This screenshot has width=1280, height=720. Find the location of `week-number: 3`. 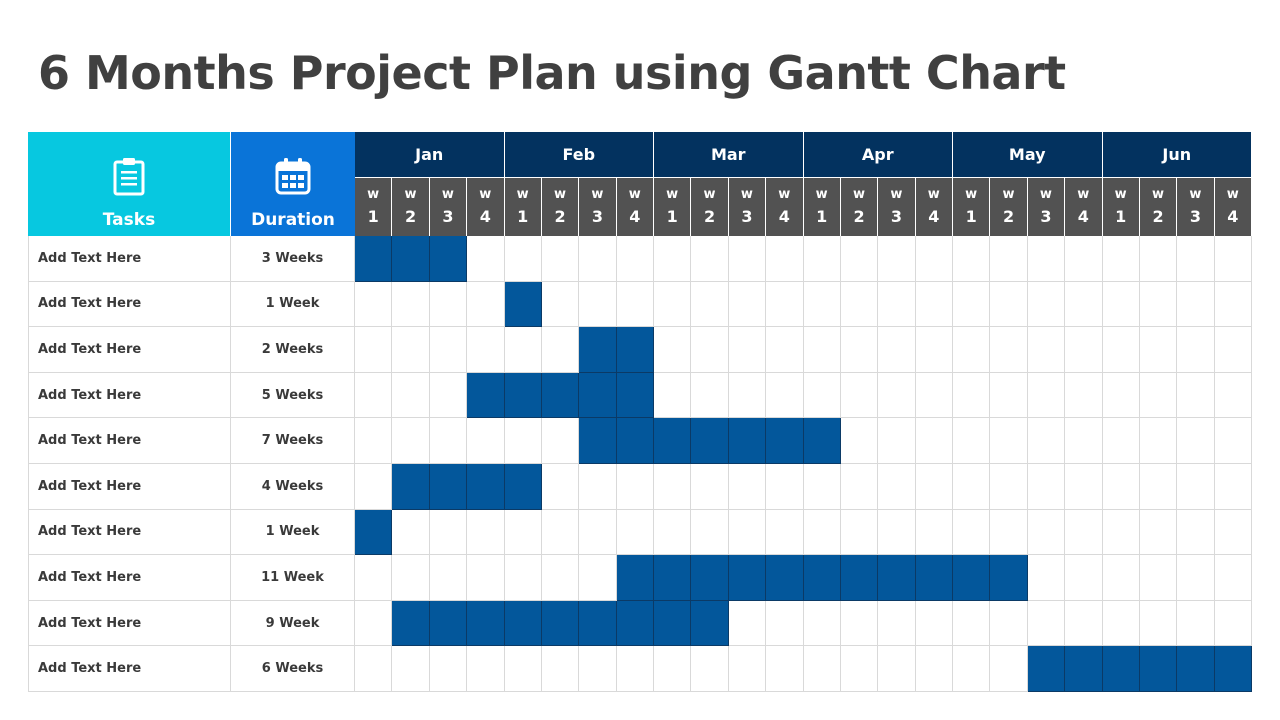

week-number: 3 is located at coordinates (1046, 216).